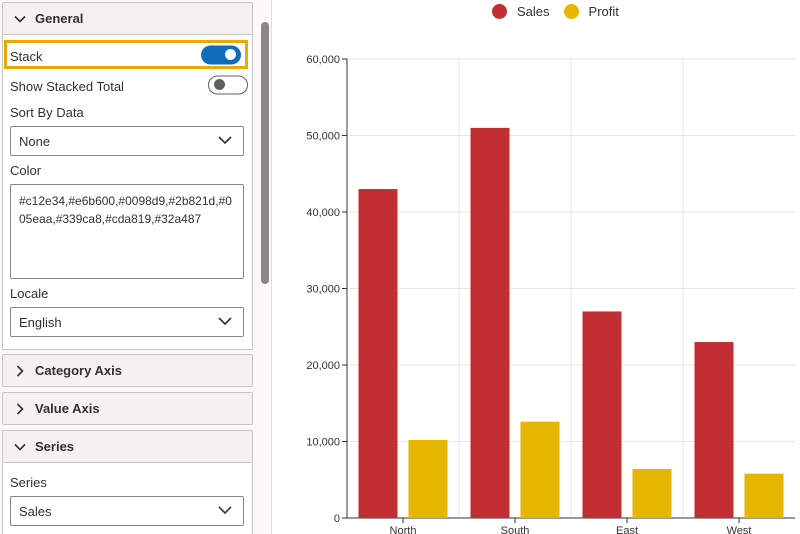  I want to click on y-tick-label: 60,000, so click(323, 60).